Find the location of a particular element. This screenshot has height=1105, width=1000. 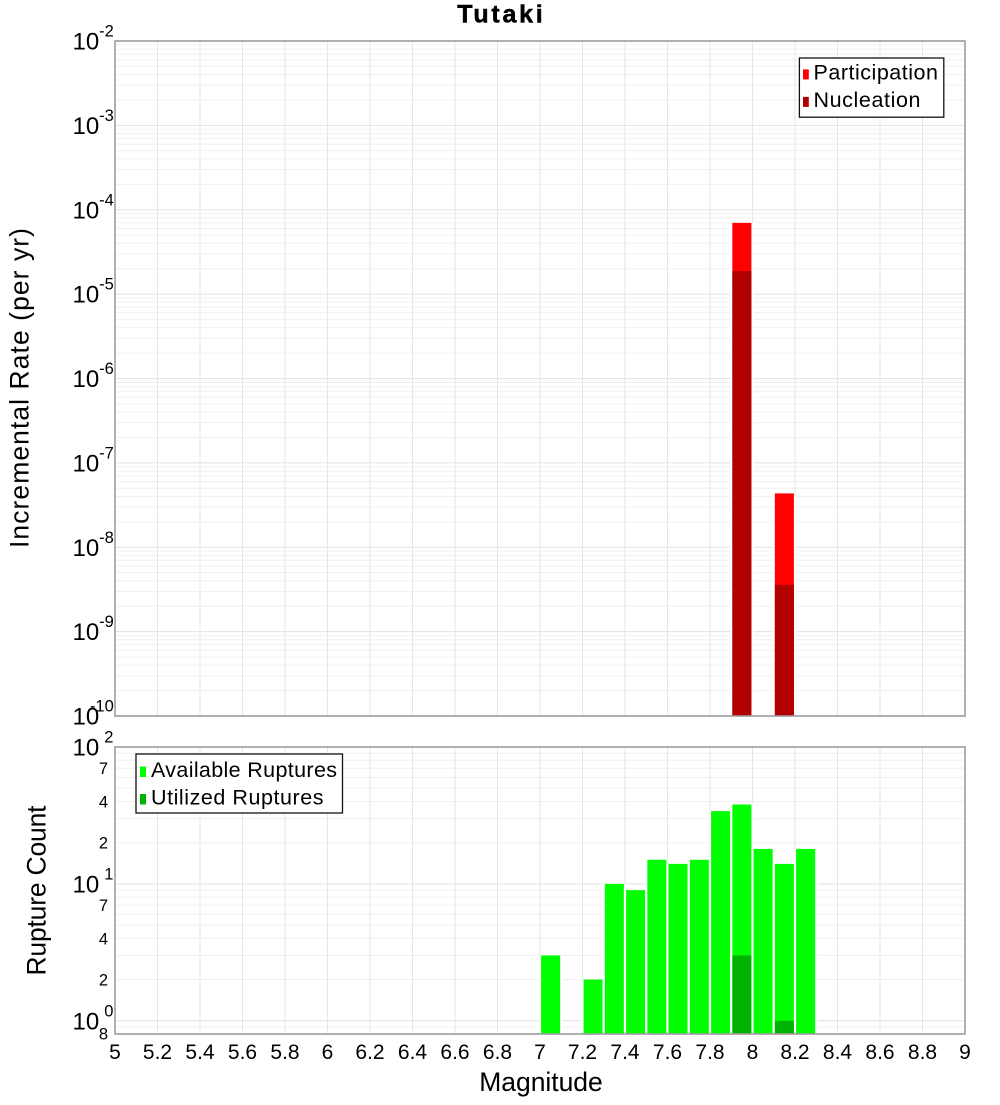

svg-text: 6.8 is located at coordinates (497, 1052).